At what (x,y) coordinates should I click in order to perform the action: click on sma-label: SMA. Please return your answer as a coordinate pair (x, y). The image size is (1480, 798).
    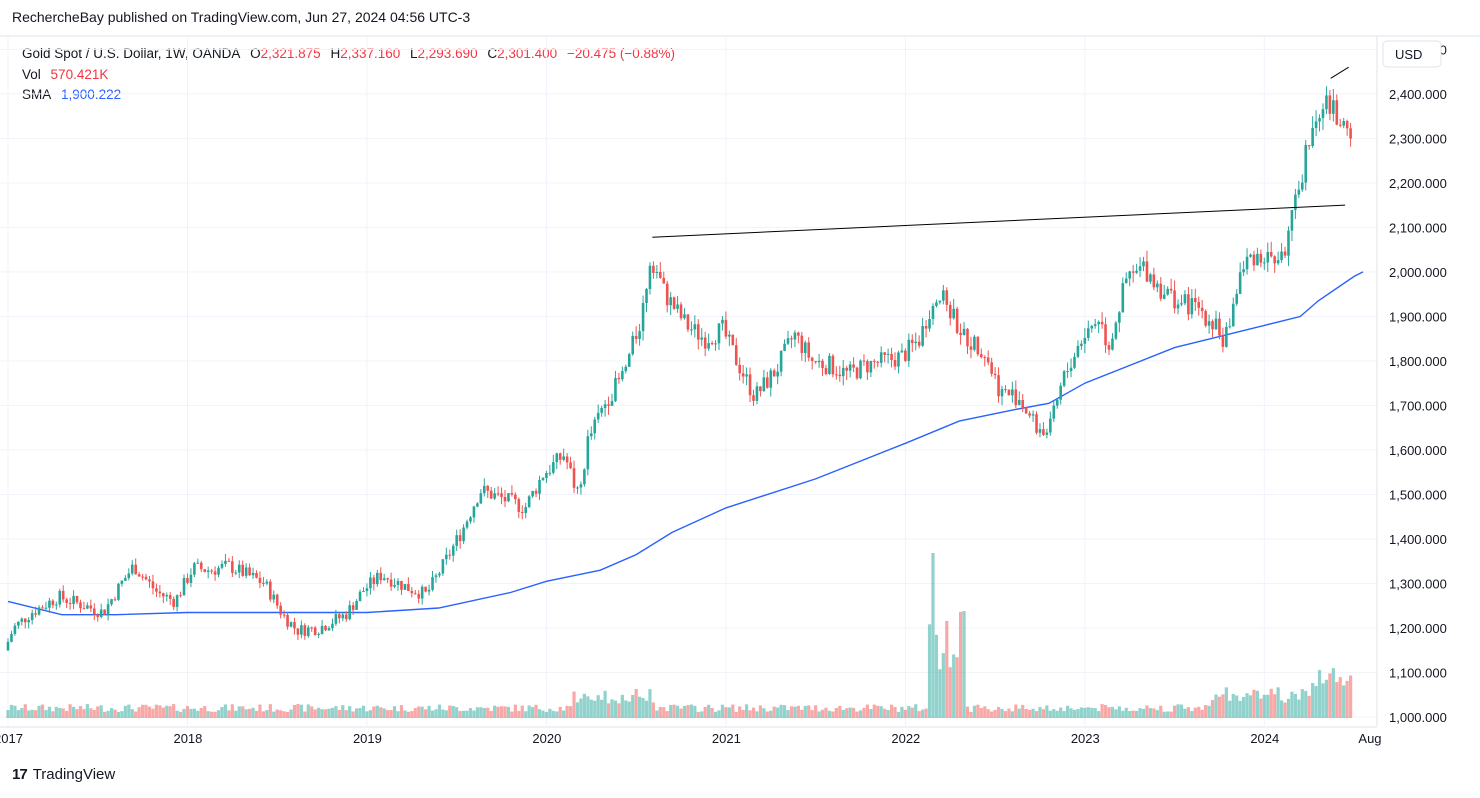
    Looking at the image, I should click on (37, 94).